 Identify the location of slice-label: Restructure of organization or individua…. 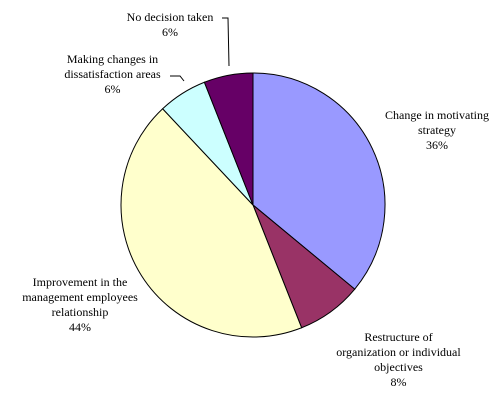
(398, 360).